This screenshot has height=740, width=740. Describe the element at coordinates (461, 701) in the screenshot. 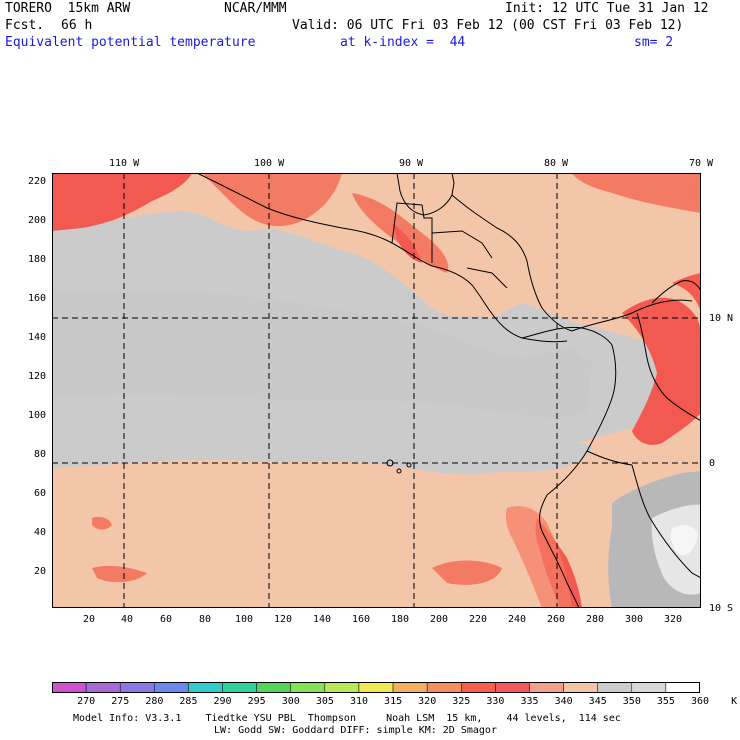

I see `legend-label: 325` at that location.